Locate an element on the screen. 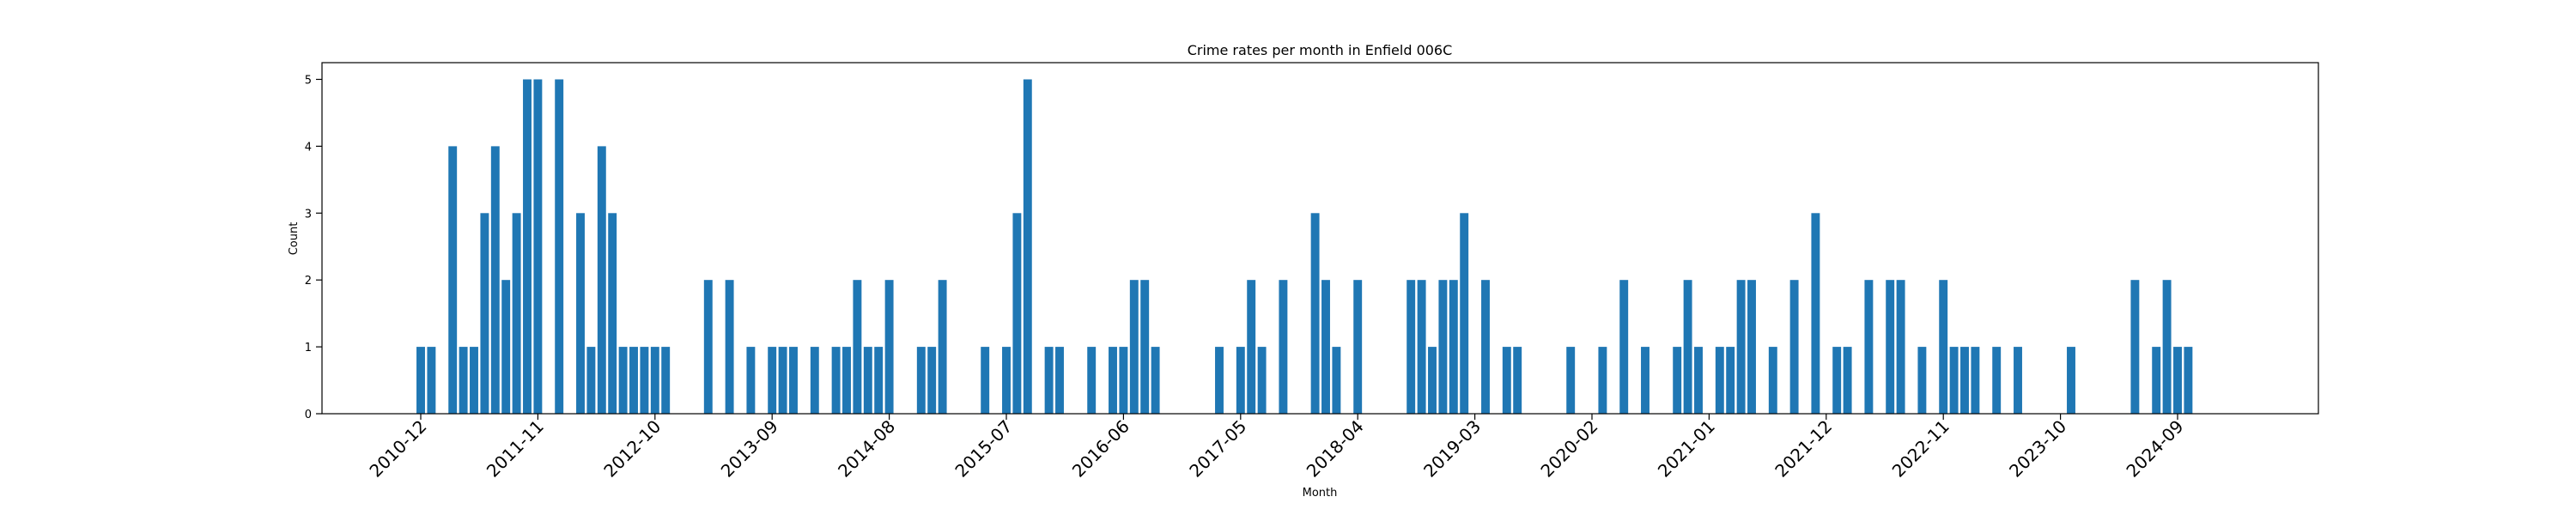  x-axis-label: Month is located at coordinates (1320, 493).